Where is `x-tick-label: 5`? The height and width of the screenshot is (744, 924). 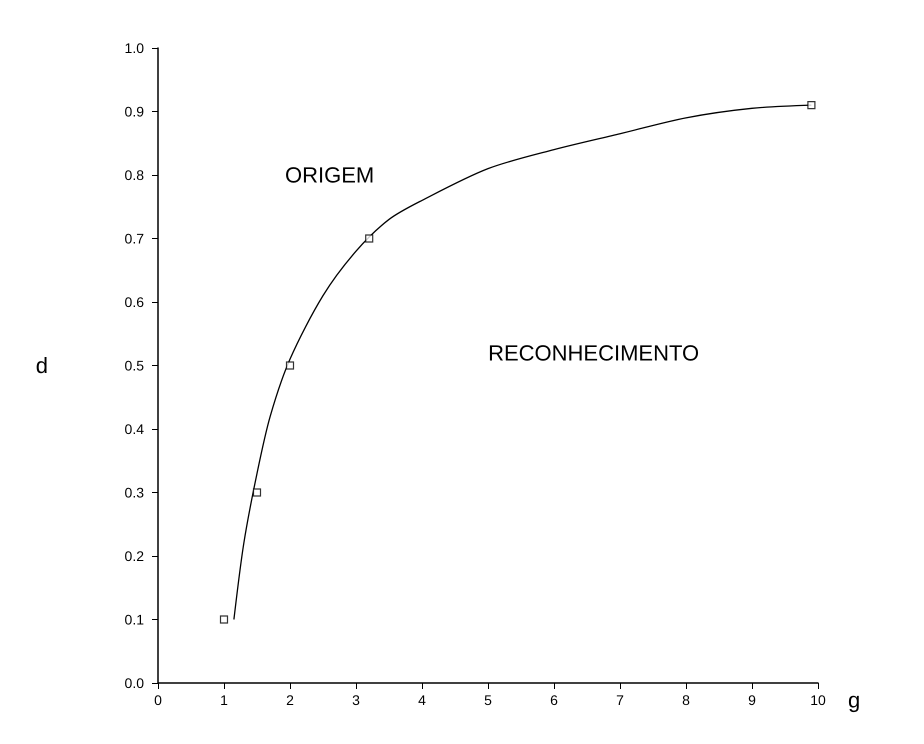 x-tick-label: 5 is located at coordinates (488, 700).